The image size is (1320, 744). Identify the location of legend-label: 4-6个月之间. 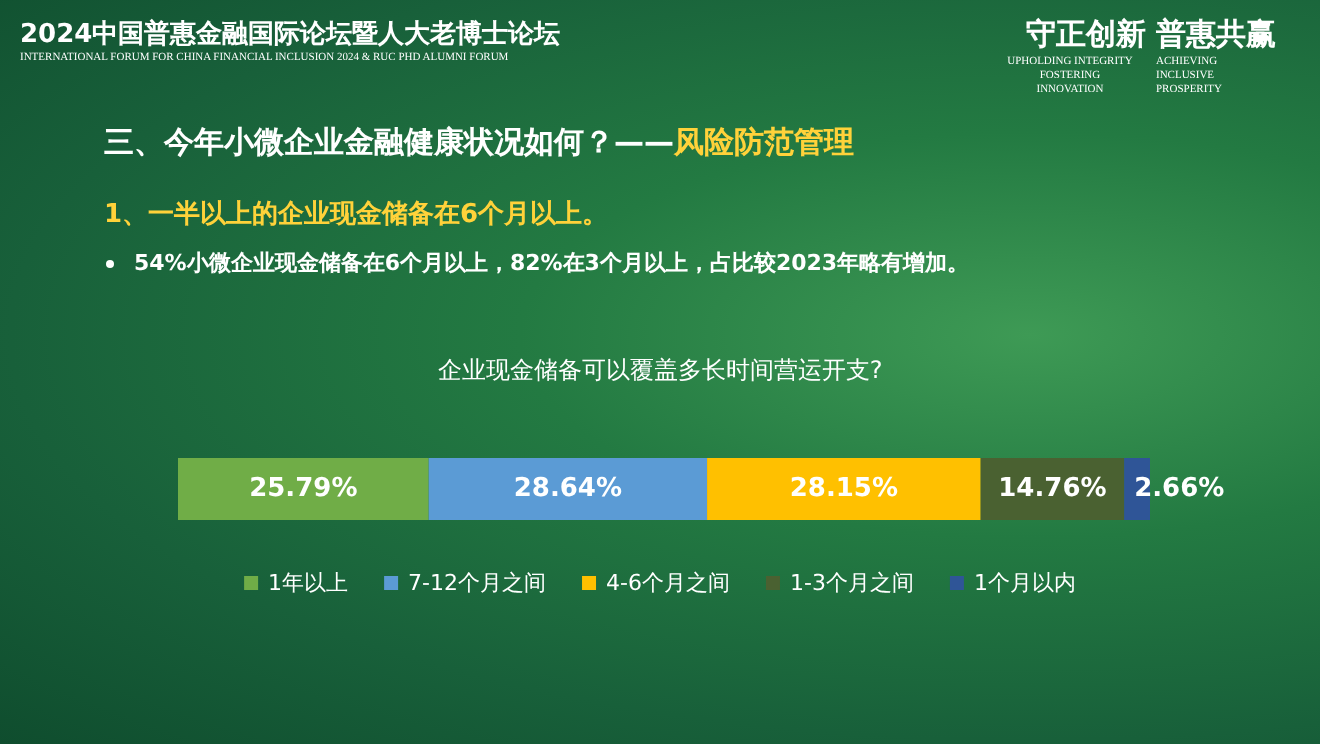
(668, 583).